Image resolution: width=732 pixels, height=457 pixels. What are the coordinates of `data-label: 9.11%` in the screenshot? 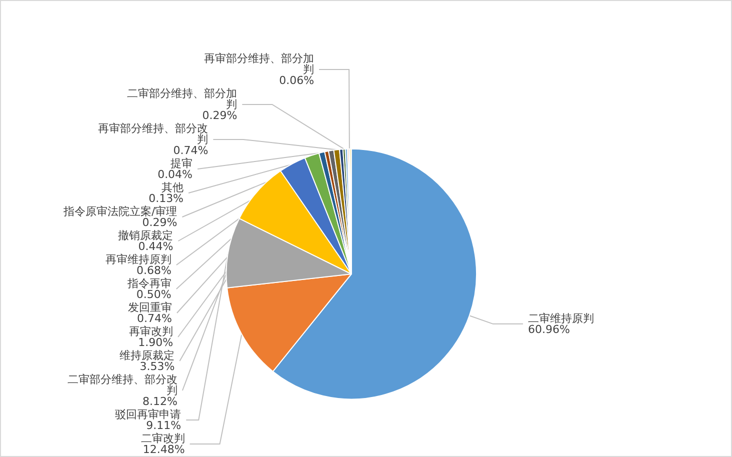 It's located at (164, 425).